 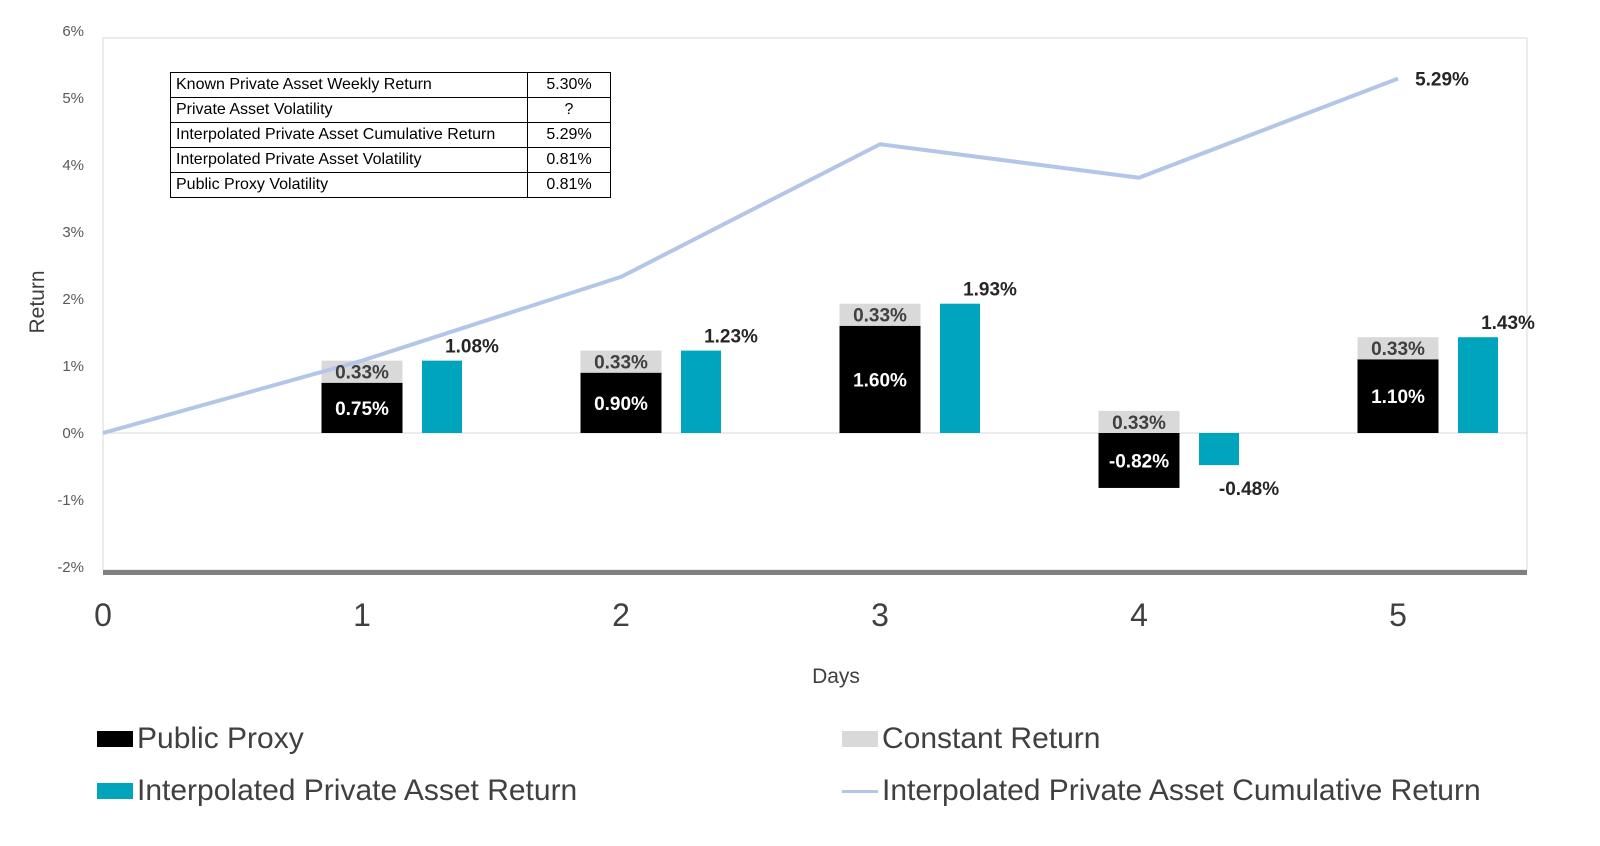 What do you see at coordinates (991, 738) in the screenshot?
I see `legend-label-constant-return: Constant Return` at bounding box center [991, 738].